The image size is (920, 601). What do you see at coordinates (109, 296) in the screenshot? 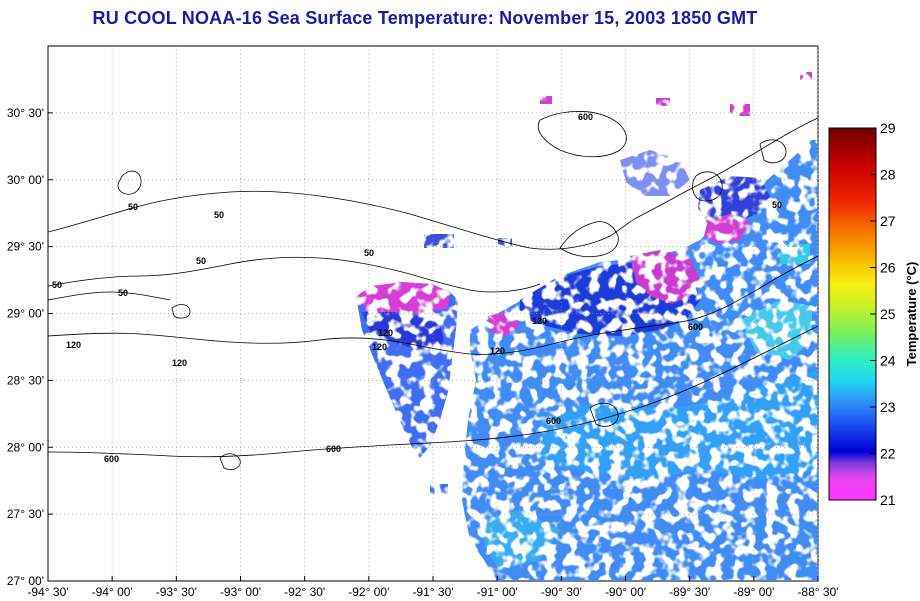
I see `contour-50-b` at bounding box center [109, 296].